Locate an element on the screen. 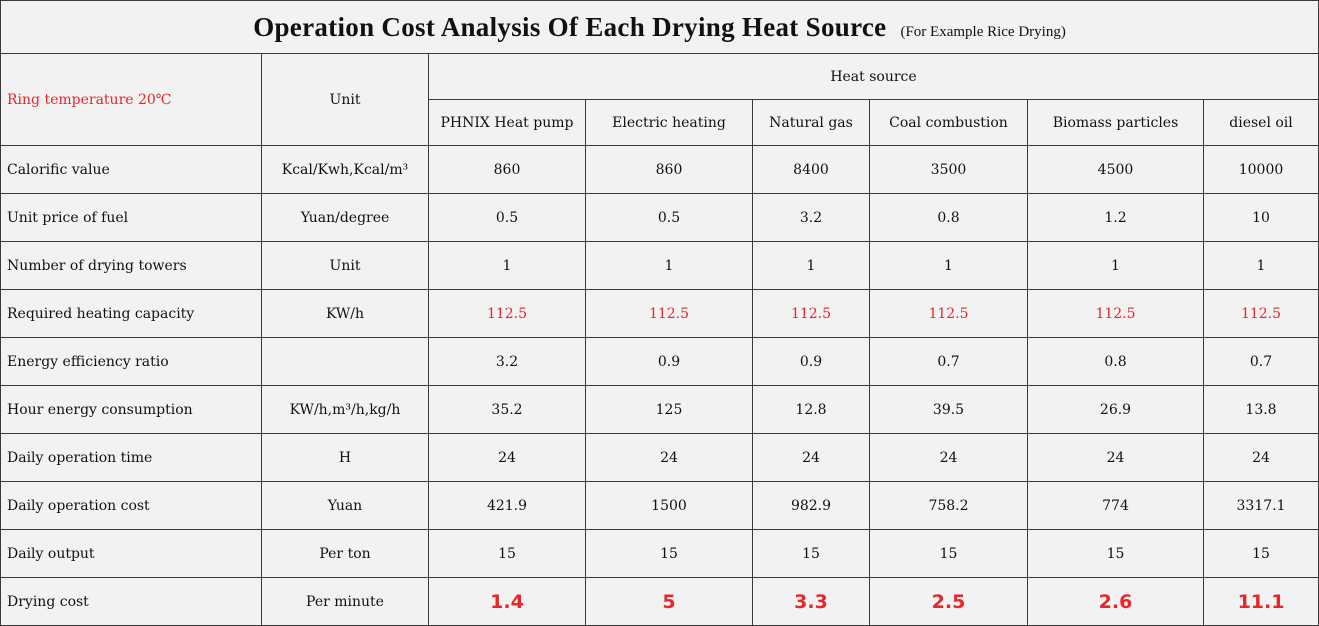 The image size is (1319, 626). value-cell: 125 is located at coordinates (669, 409).